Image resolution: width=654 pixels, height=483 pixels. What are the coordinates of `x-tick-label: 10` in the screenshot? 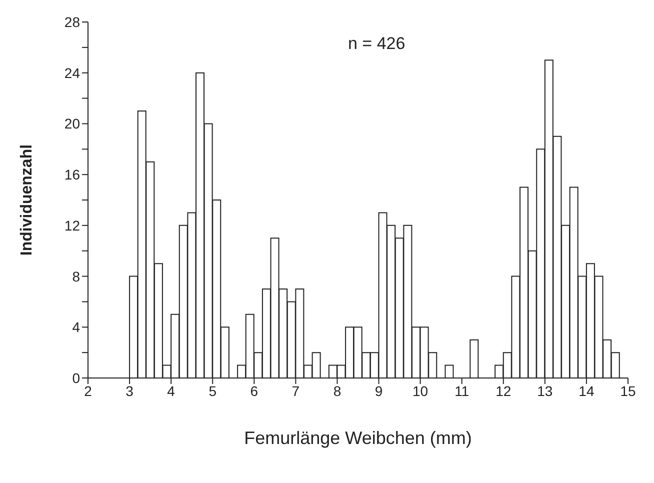 It's located at (420, 390).